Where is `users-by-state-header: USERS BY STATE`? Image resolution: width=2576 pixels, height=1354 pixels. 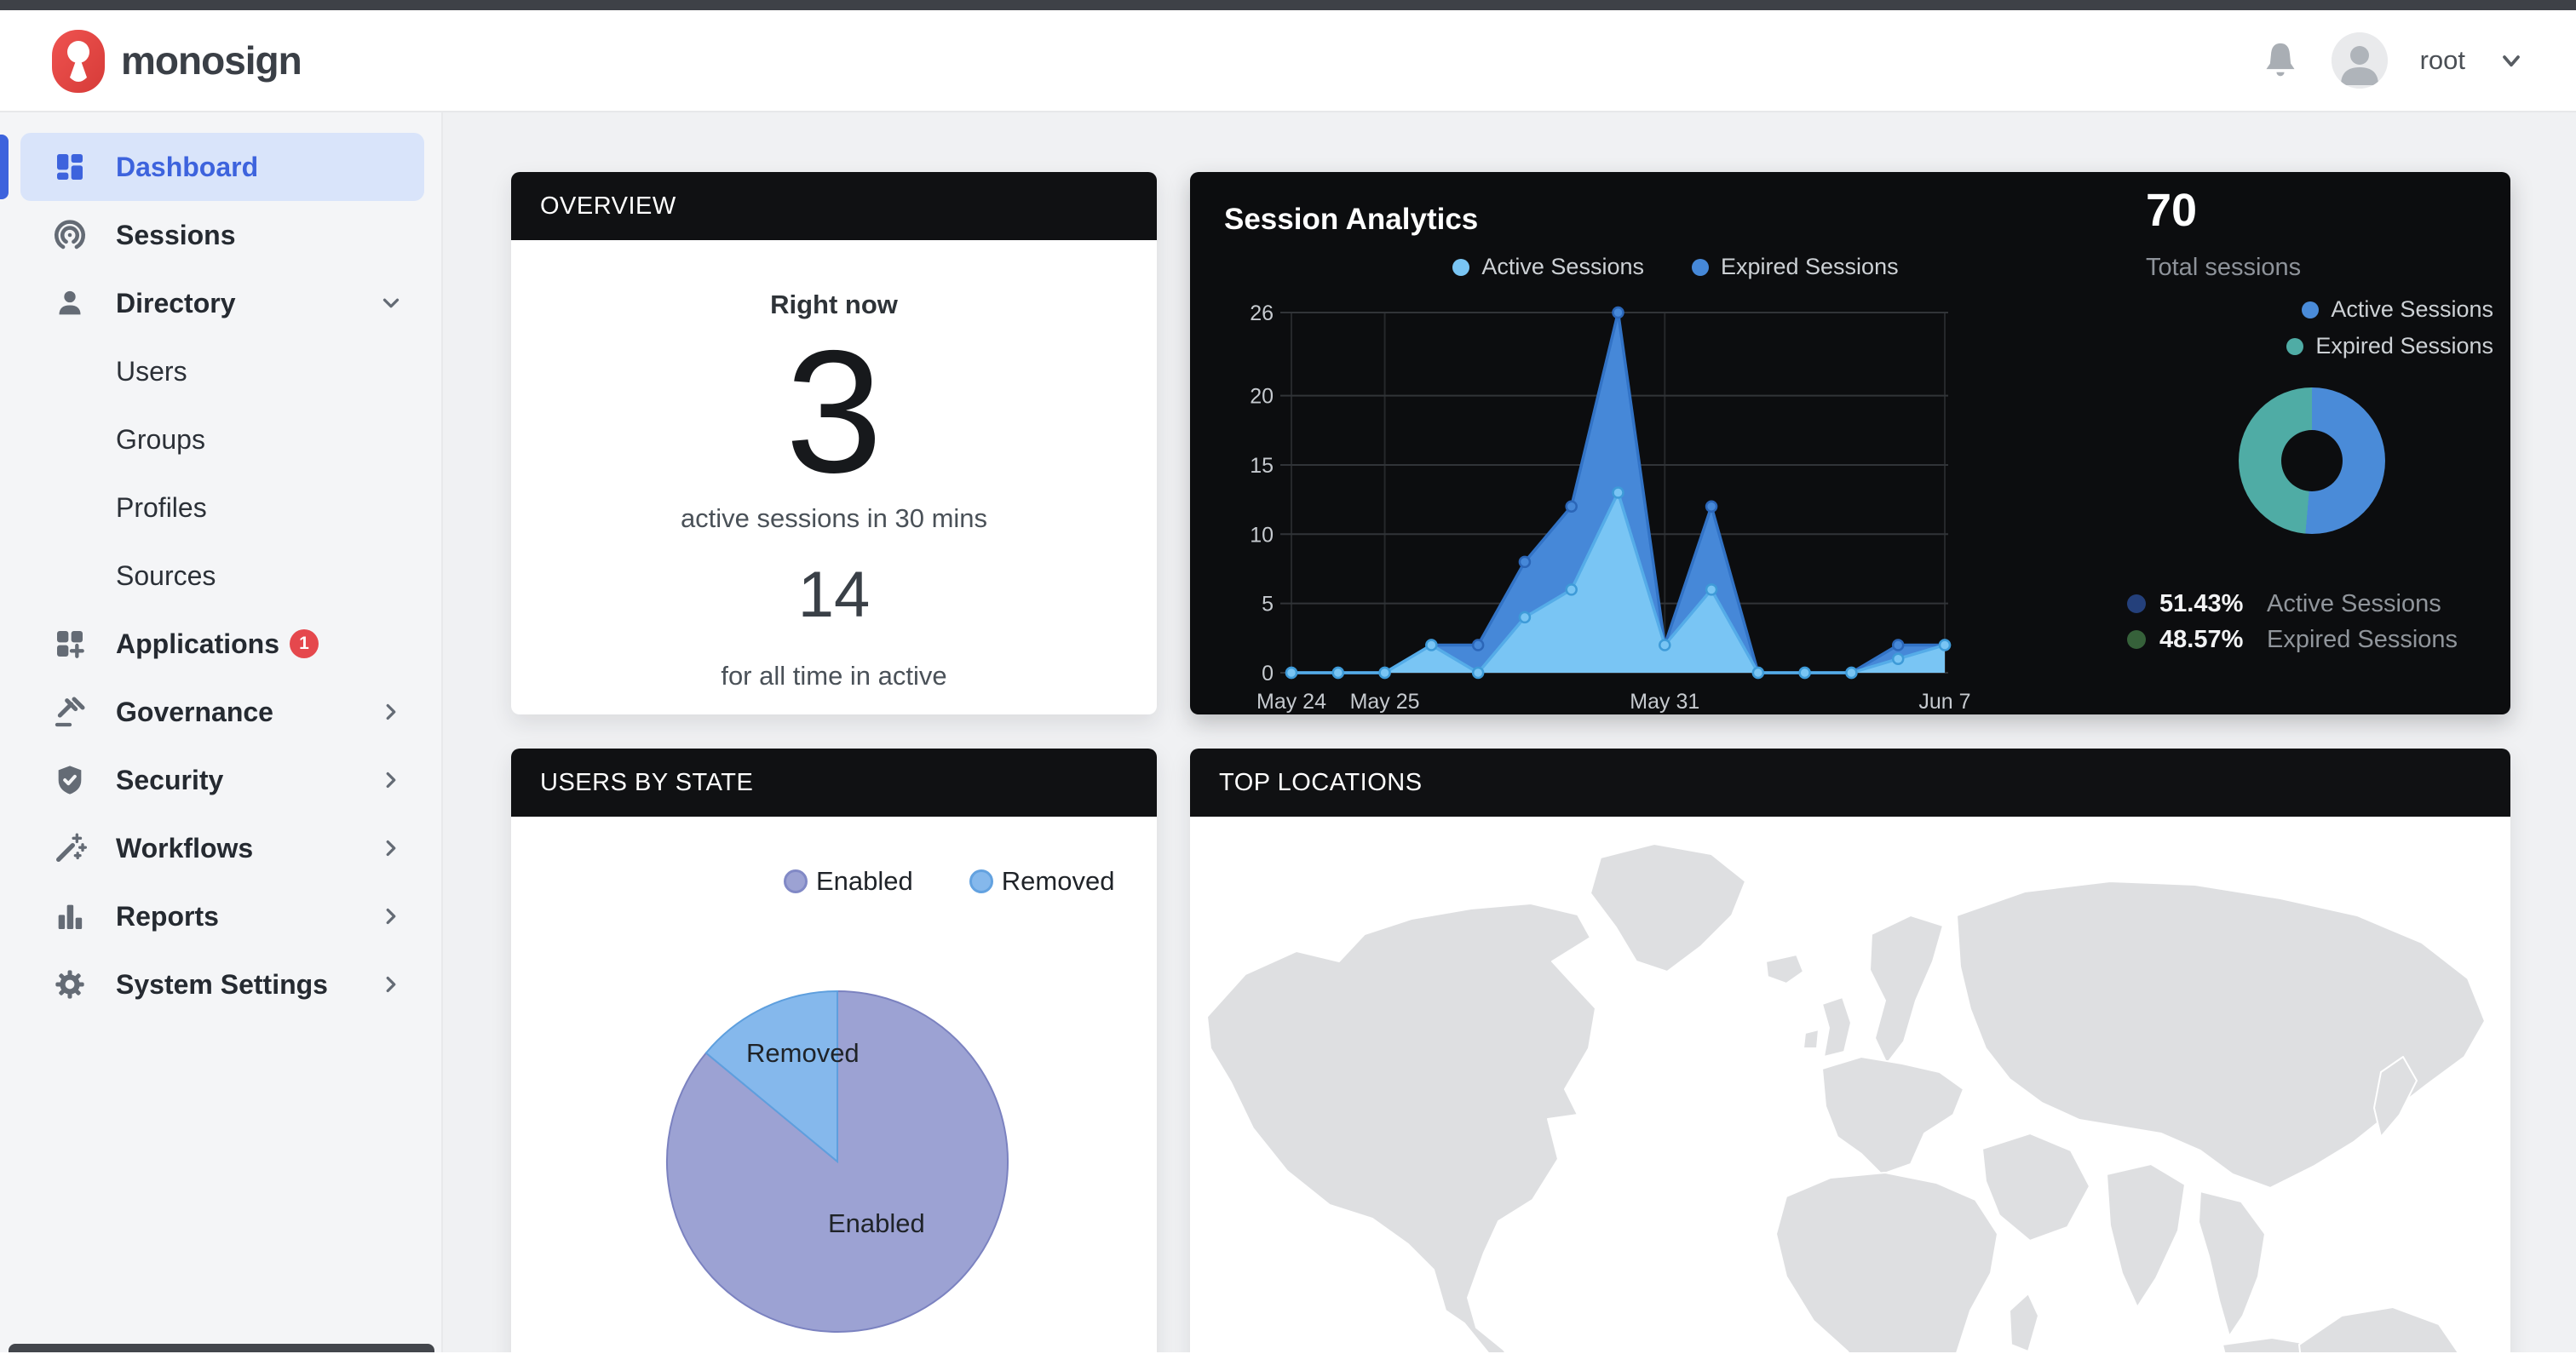 users-by-state-header: USERS BY STATE is located at coordinates (834, 783).